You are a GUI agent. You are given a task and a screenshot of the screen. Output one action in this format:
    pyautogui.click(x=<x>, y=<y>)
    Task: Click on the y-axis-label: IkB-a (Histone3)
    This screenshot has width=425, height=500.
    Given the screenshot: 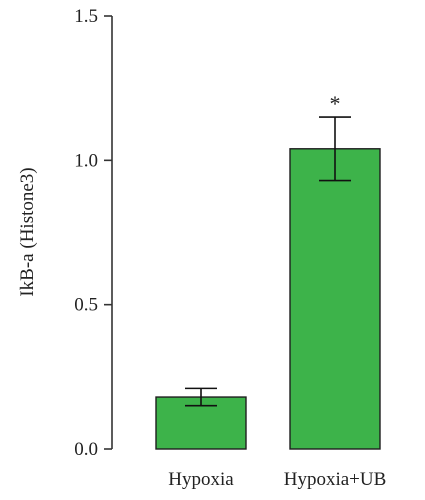 What is the action you would take?
    pyautogui.click(x=27, y=231)
    